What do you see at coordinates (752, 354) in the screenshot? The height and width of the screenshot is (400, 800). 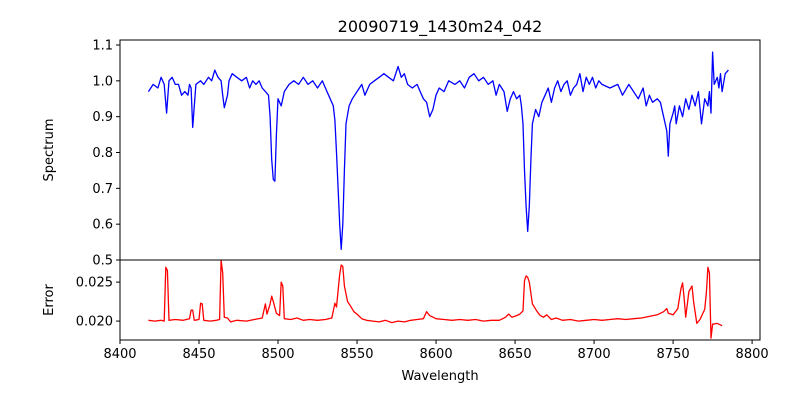 I see `x-tick-label: 8800` at bounding box center [752, 354].